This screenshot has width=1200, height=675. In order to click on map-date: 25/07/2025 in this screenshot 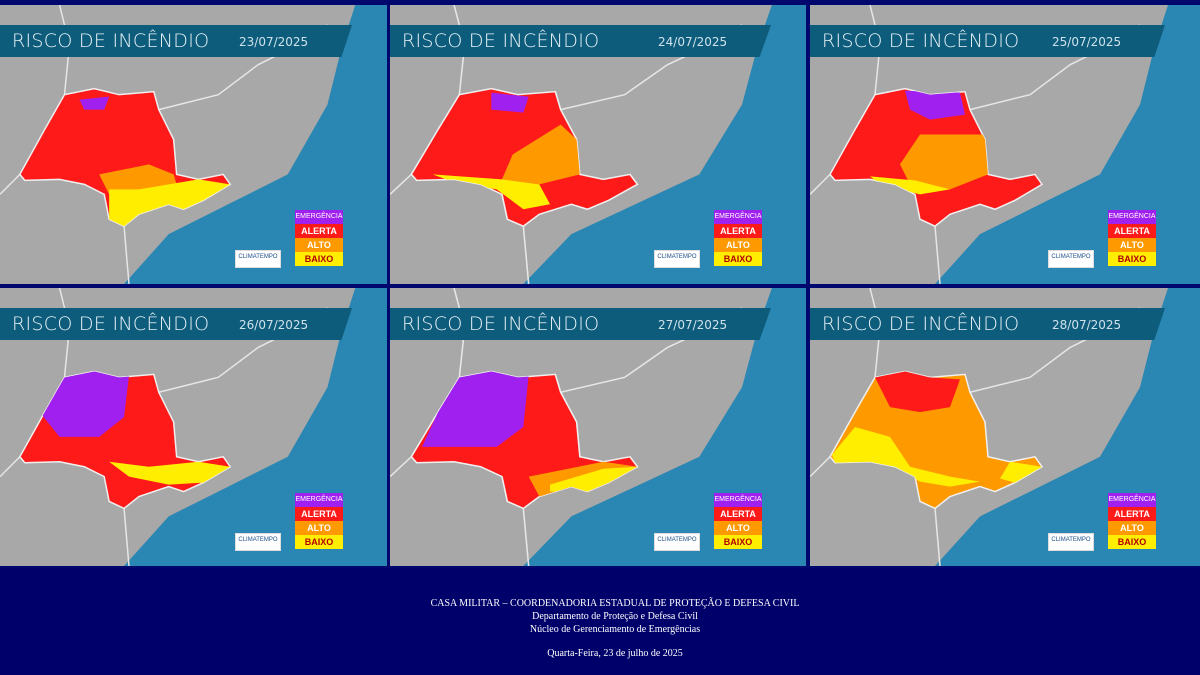, I will do `click(1087, 42)`.